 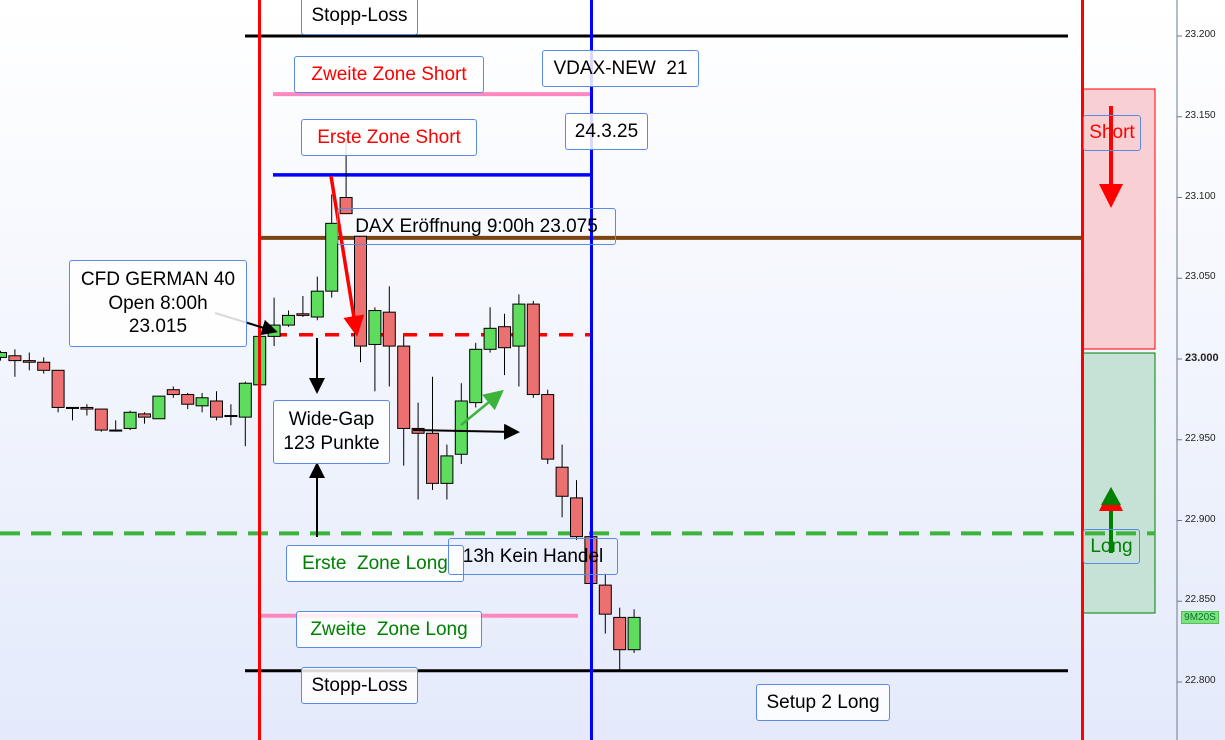 What do you see at coordinates (389, 74) in the screenshot?
I see `zweite-zone-short-label: Zweite Zone Short` at bounding box center [389, 74].